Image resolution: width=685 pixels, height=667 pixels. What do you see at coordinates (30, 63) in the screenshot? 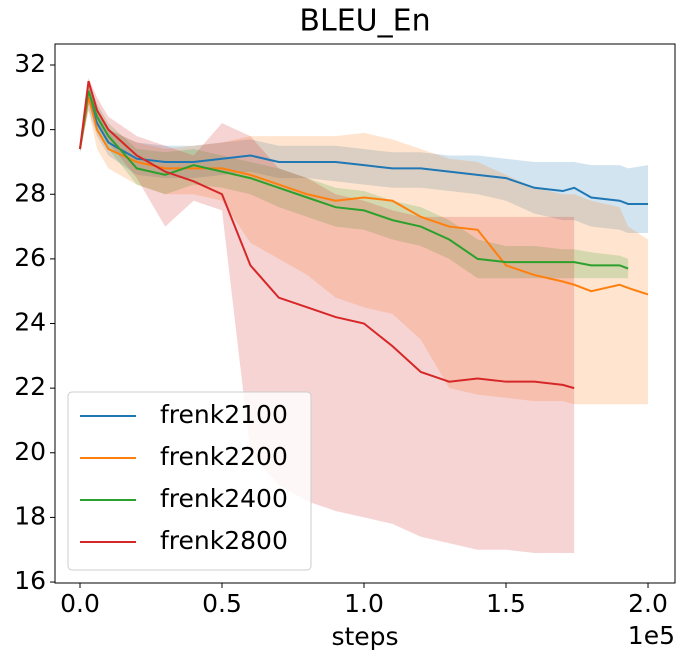
I see `y-tick-label: 32` at bounding box center [30, 63].